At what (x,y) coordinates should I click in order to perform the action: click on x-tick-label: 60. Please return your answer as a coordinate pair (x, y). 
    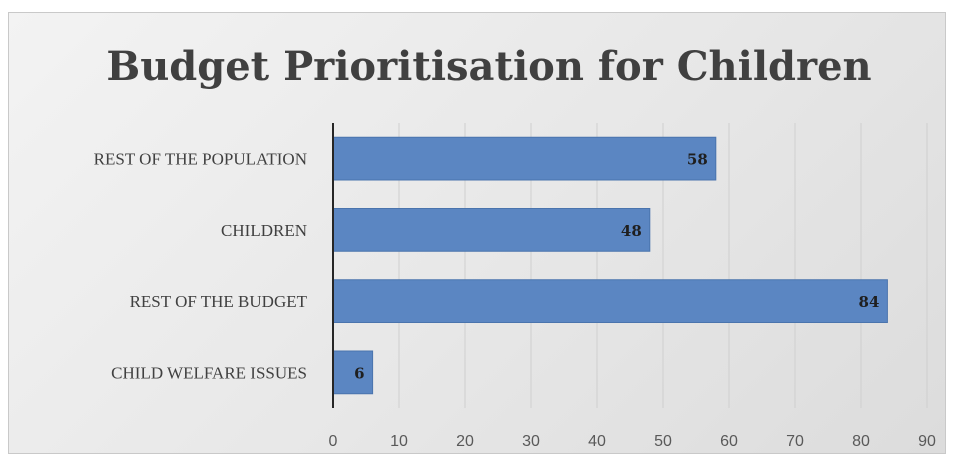
    Looking at the image, I should click on (729, 441).